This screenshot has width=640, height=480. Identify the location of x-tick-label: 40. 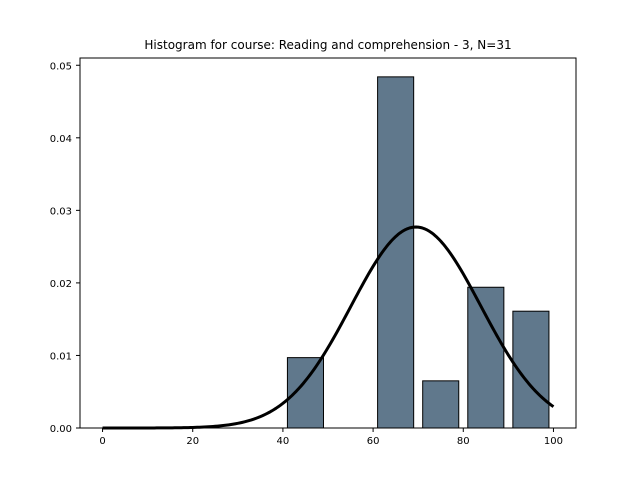
(283, 441).